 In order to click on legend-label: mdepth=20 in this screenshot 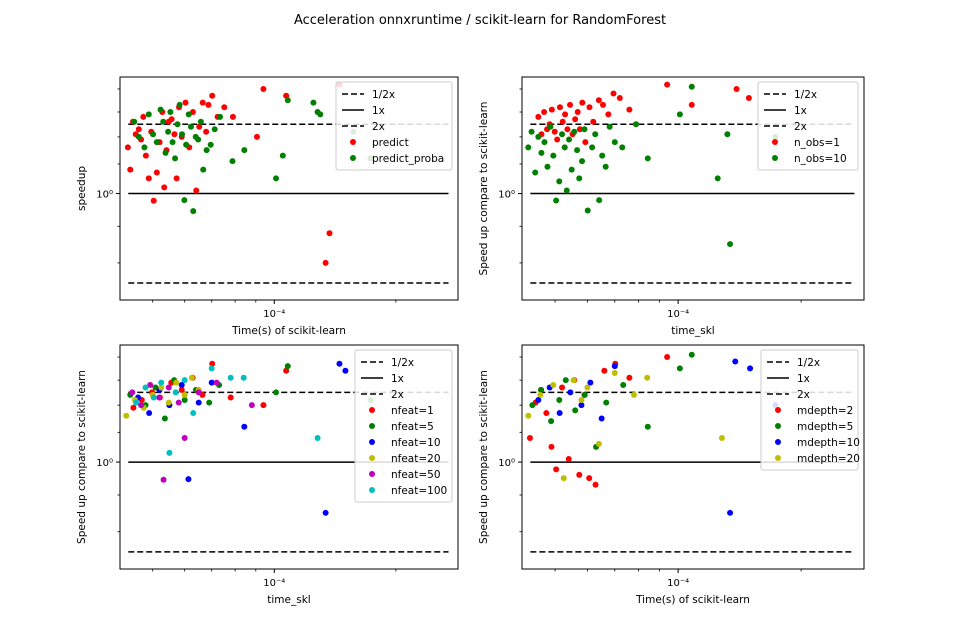, I will do `click(828, 459)`.